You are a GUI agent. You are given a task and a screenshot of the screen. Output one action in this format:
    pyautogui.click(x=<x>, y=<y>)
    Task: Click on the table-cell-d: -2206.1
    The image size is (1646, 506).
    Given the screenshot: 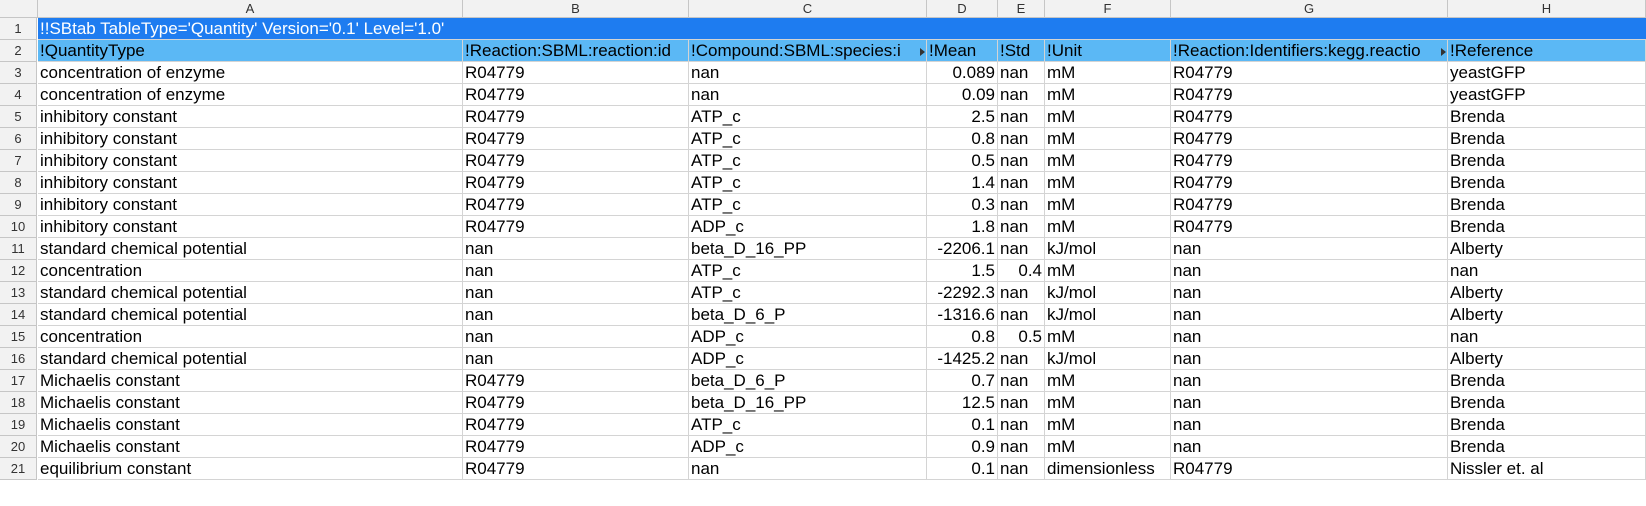 What is the action you would take?
    pyautogui.click(x=962, y=249)
    